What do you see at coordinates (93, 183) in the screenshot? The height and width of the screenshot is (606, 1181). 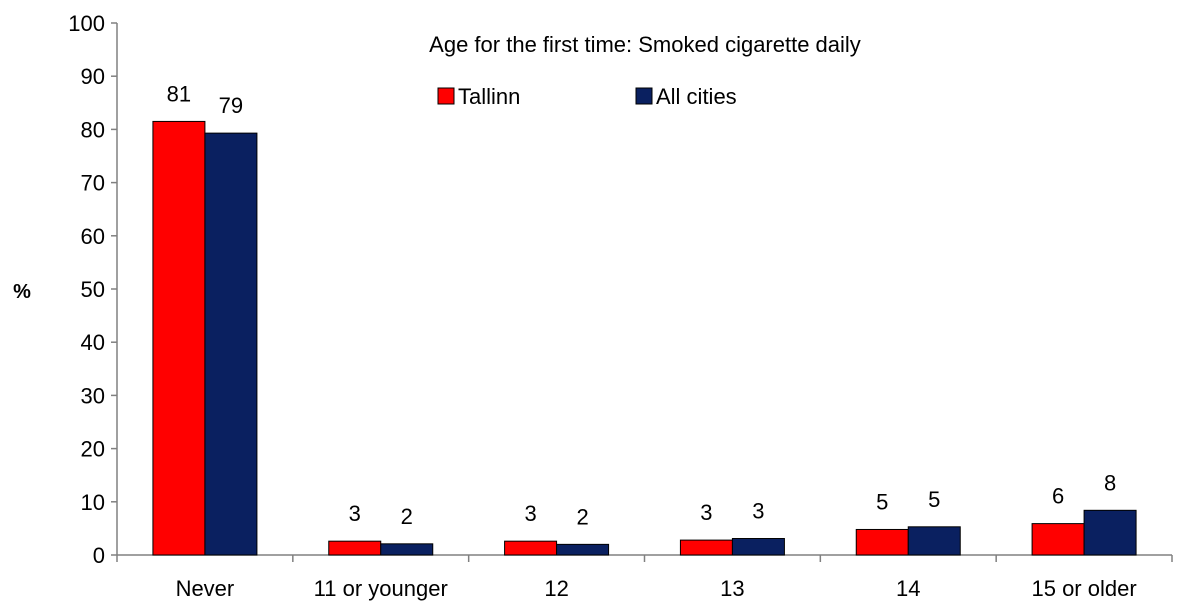 I see `y-tick-label: 70` at bounding box center [93, 183].